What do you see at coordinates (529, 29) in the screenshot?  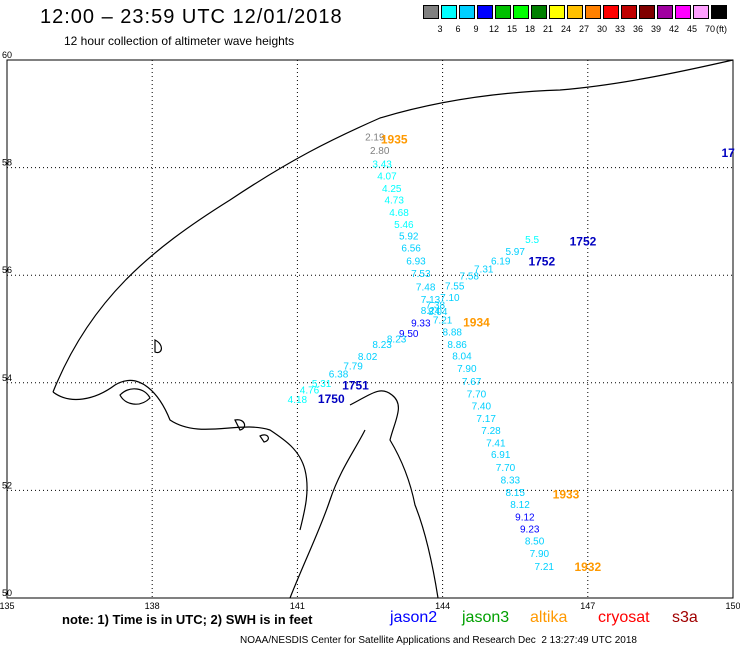 I see `color-scale-label: 18` at bounding box center [529, 29].